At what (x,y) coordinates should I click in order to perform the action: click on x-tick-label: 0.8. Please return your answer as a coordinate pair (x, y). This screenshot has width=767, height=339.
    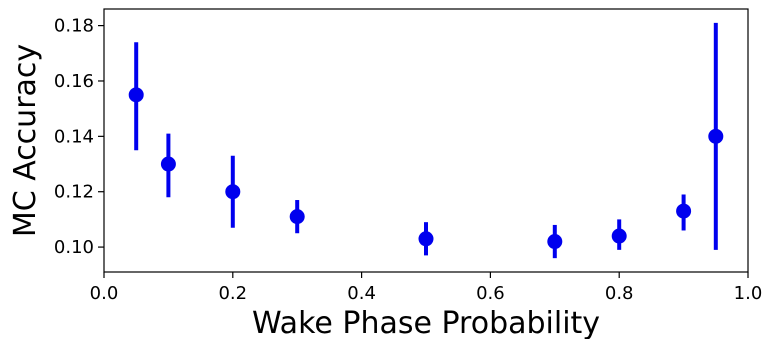
    Looking at the image, I should click on (619, 293).